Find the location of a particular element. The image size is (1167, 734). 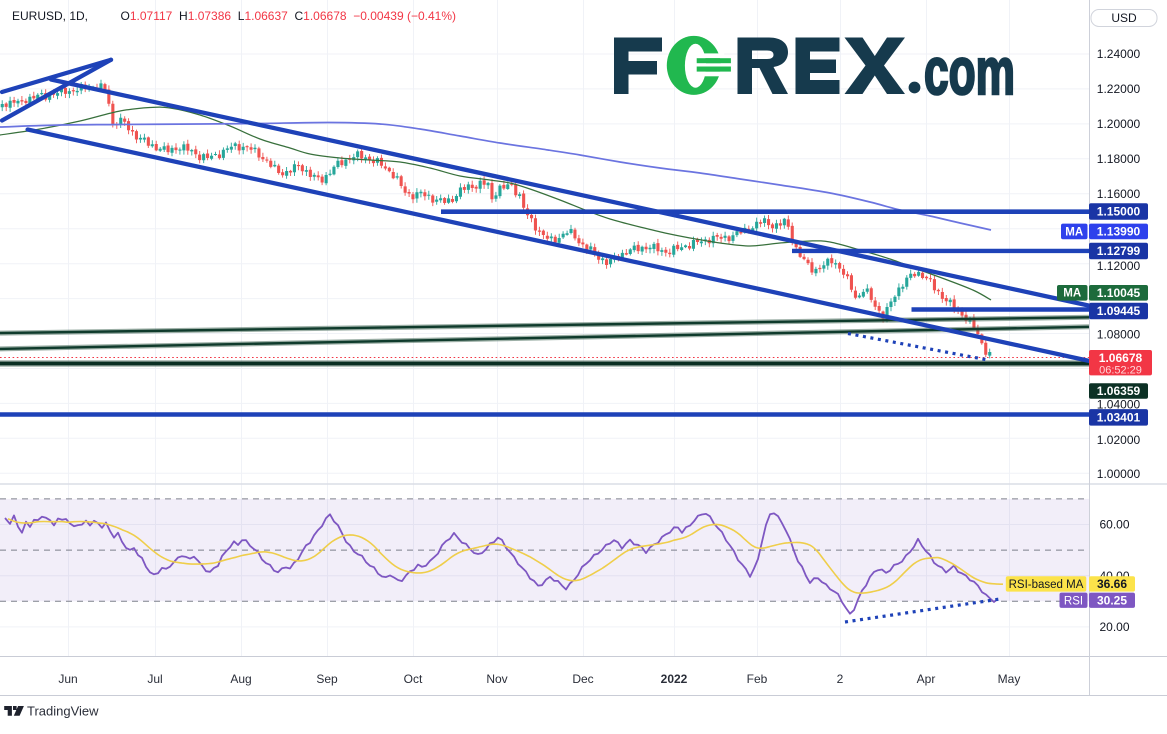

svg-text: 1.13990 is located at coordinates (1119, 232).